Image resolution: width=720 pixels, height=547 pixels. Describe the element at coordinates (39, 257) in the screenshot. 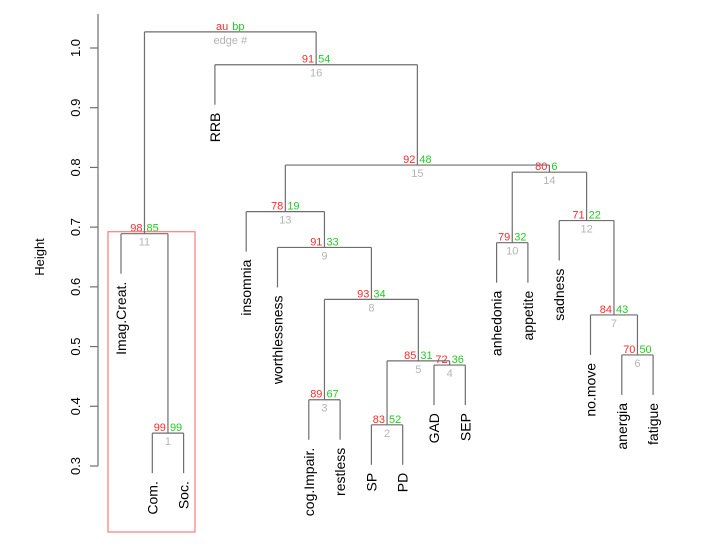

I see `y-axis-label: Height` at that location.